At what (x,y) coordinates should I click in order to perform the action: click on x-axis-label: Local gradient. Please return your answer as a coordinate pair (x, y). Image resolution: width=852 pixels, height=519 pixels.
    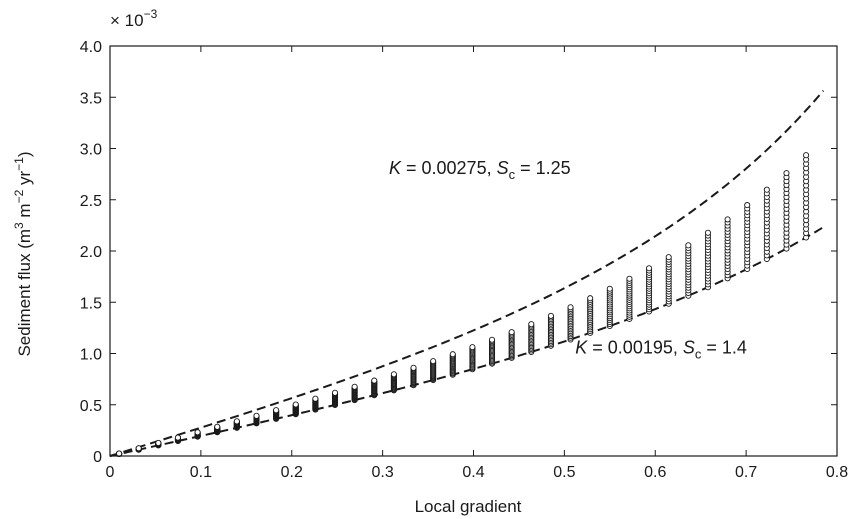
    Looking at the image, I should click on (468, 506).